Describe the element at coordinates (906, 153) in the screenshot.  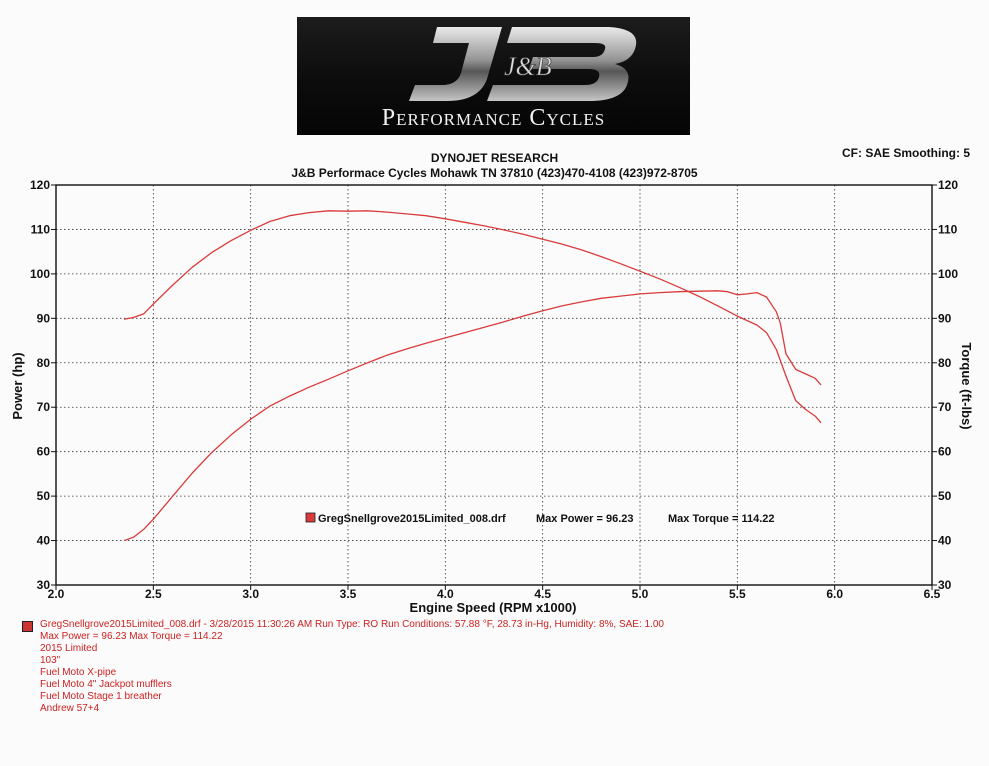
I see `correction-factor-info: CF: SAE Smoothing: 5` at that location.